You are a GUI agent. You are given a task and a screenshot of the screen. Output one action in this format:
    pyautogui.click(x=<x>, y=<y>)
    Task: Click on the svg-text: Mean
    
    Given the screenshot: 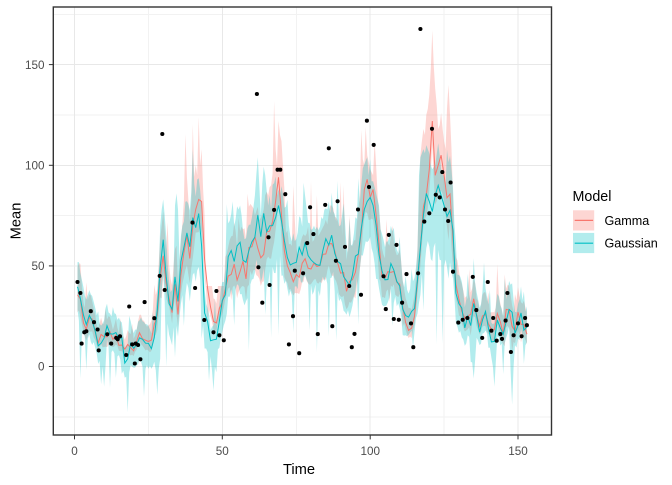 What is the action you would take?
    pyautogui.click(x=17, y=221)
    